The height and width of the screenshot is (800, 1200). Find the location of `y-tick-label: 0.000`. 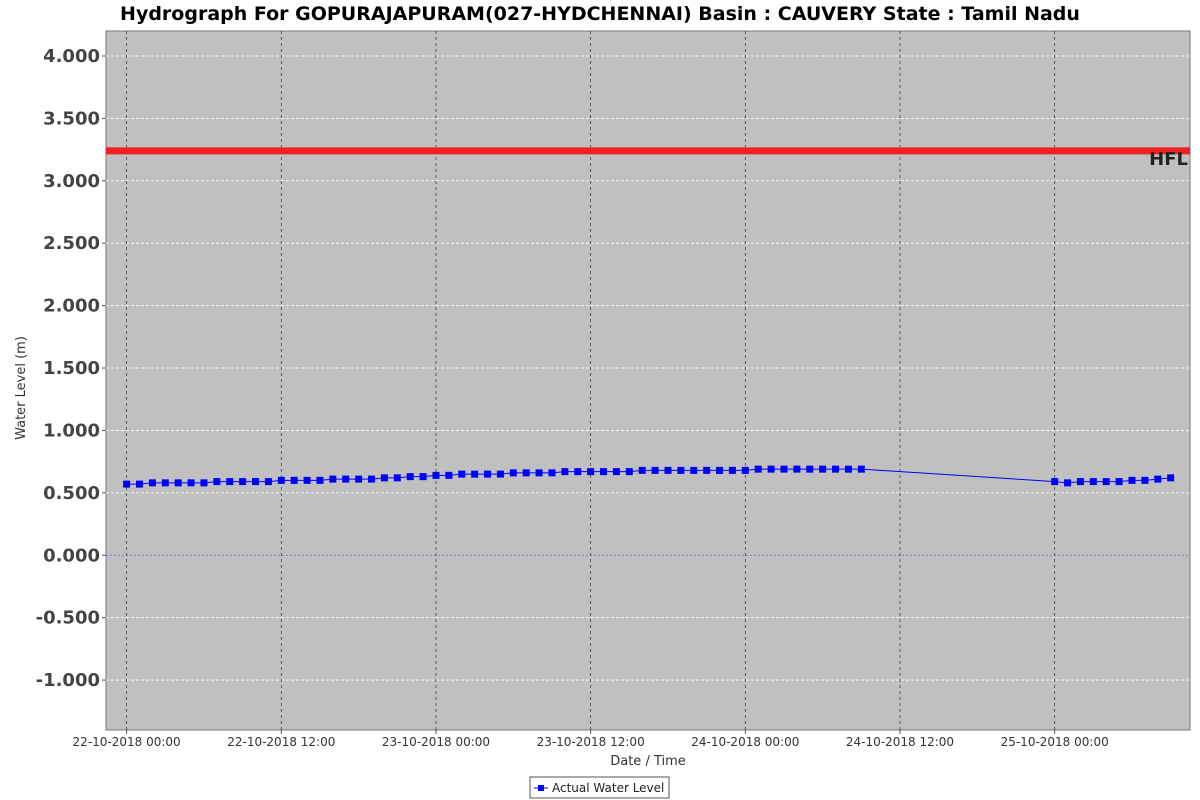

y-tick-label: 0.000 is located at coordinates (71, 555).